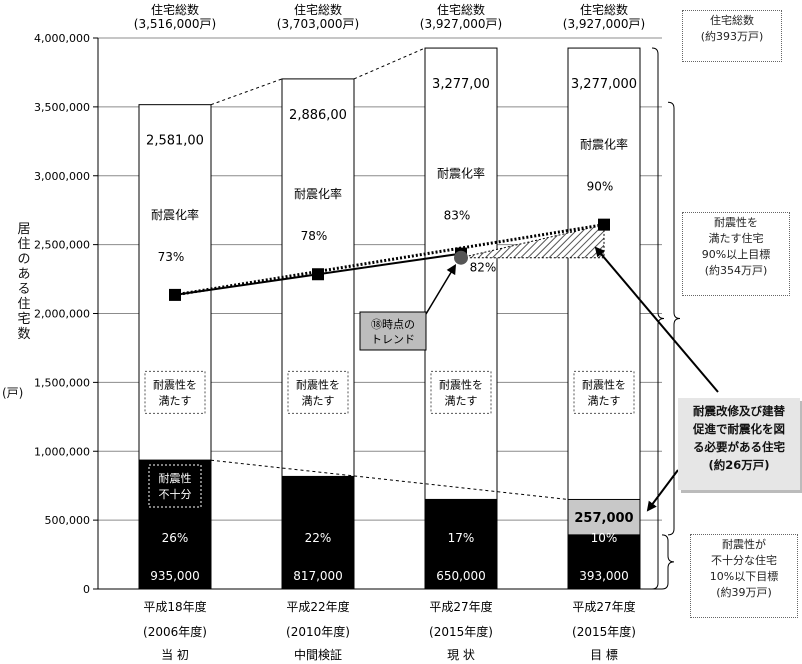 This screenshot has width=802, height=664. I want to click on target-sufficient-line: 90%以上目標, so click(736, 254).